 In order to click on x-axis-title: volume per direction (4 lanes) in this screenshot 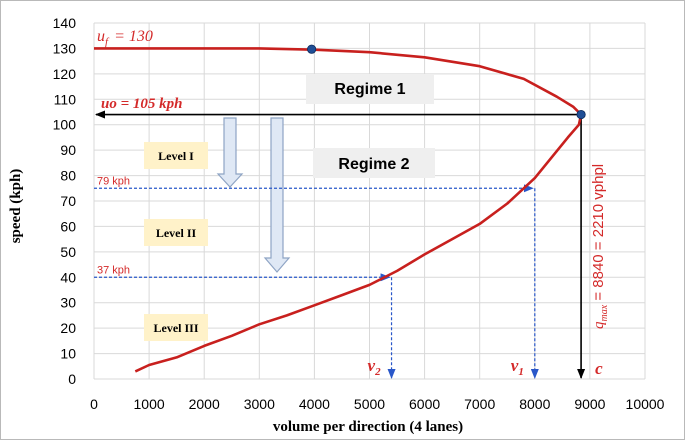, I will do `click(368, 427)`.